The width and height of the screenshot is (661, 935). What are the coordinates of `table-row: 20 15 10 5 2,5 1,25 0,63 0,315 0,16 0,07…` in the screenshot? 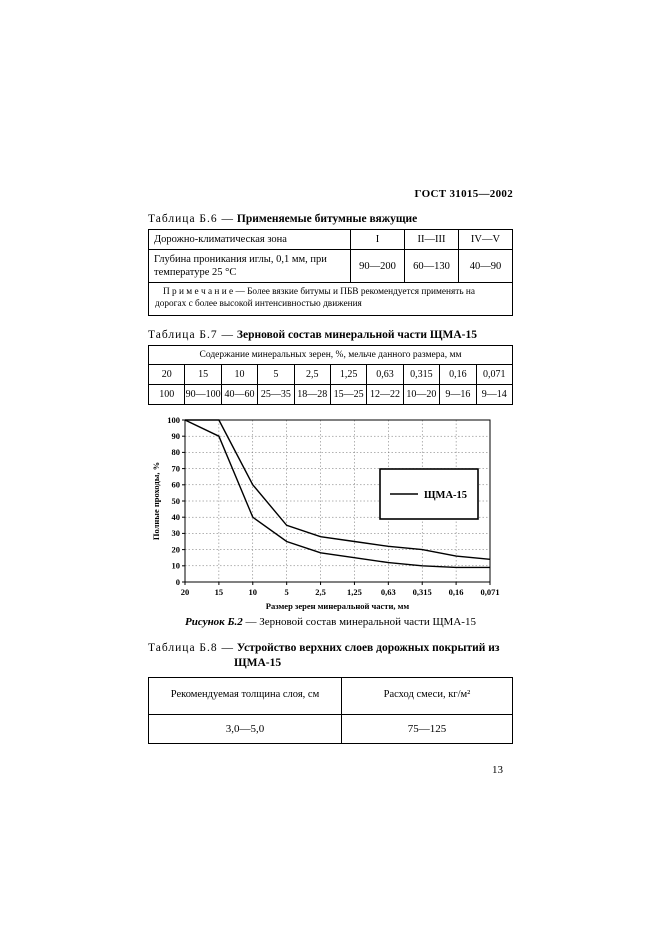 It's located at (330, 374).